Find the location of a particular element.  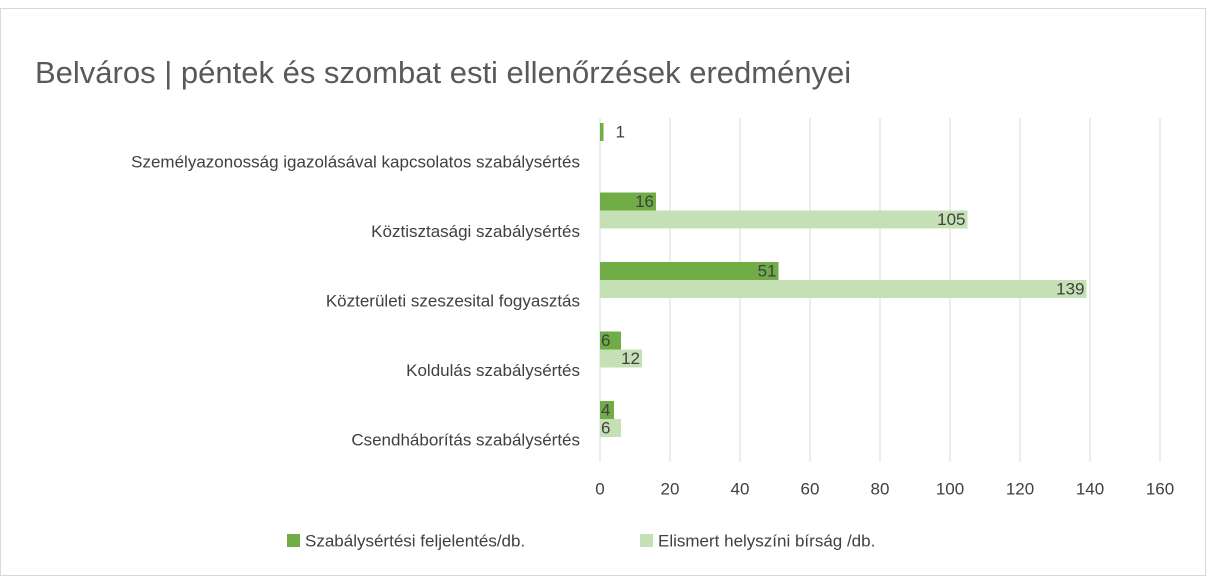

legend-label: Szabálysértési feljelentés/db. is located at coordinates (415, 540).